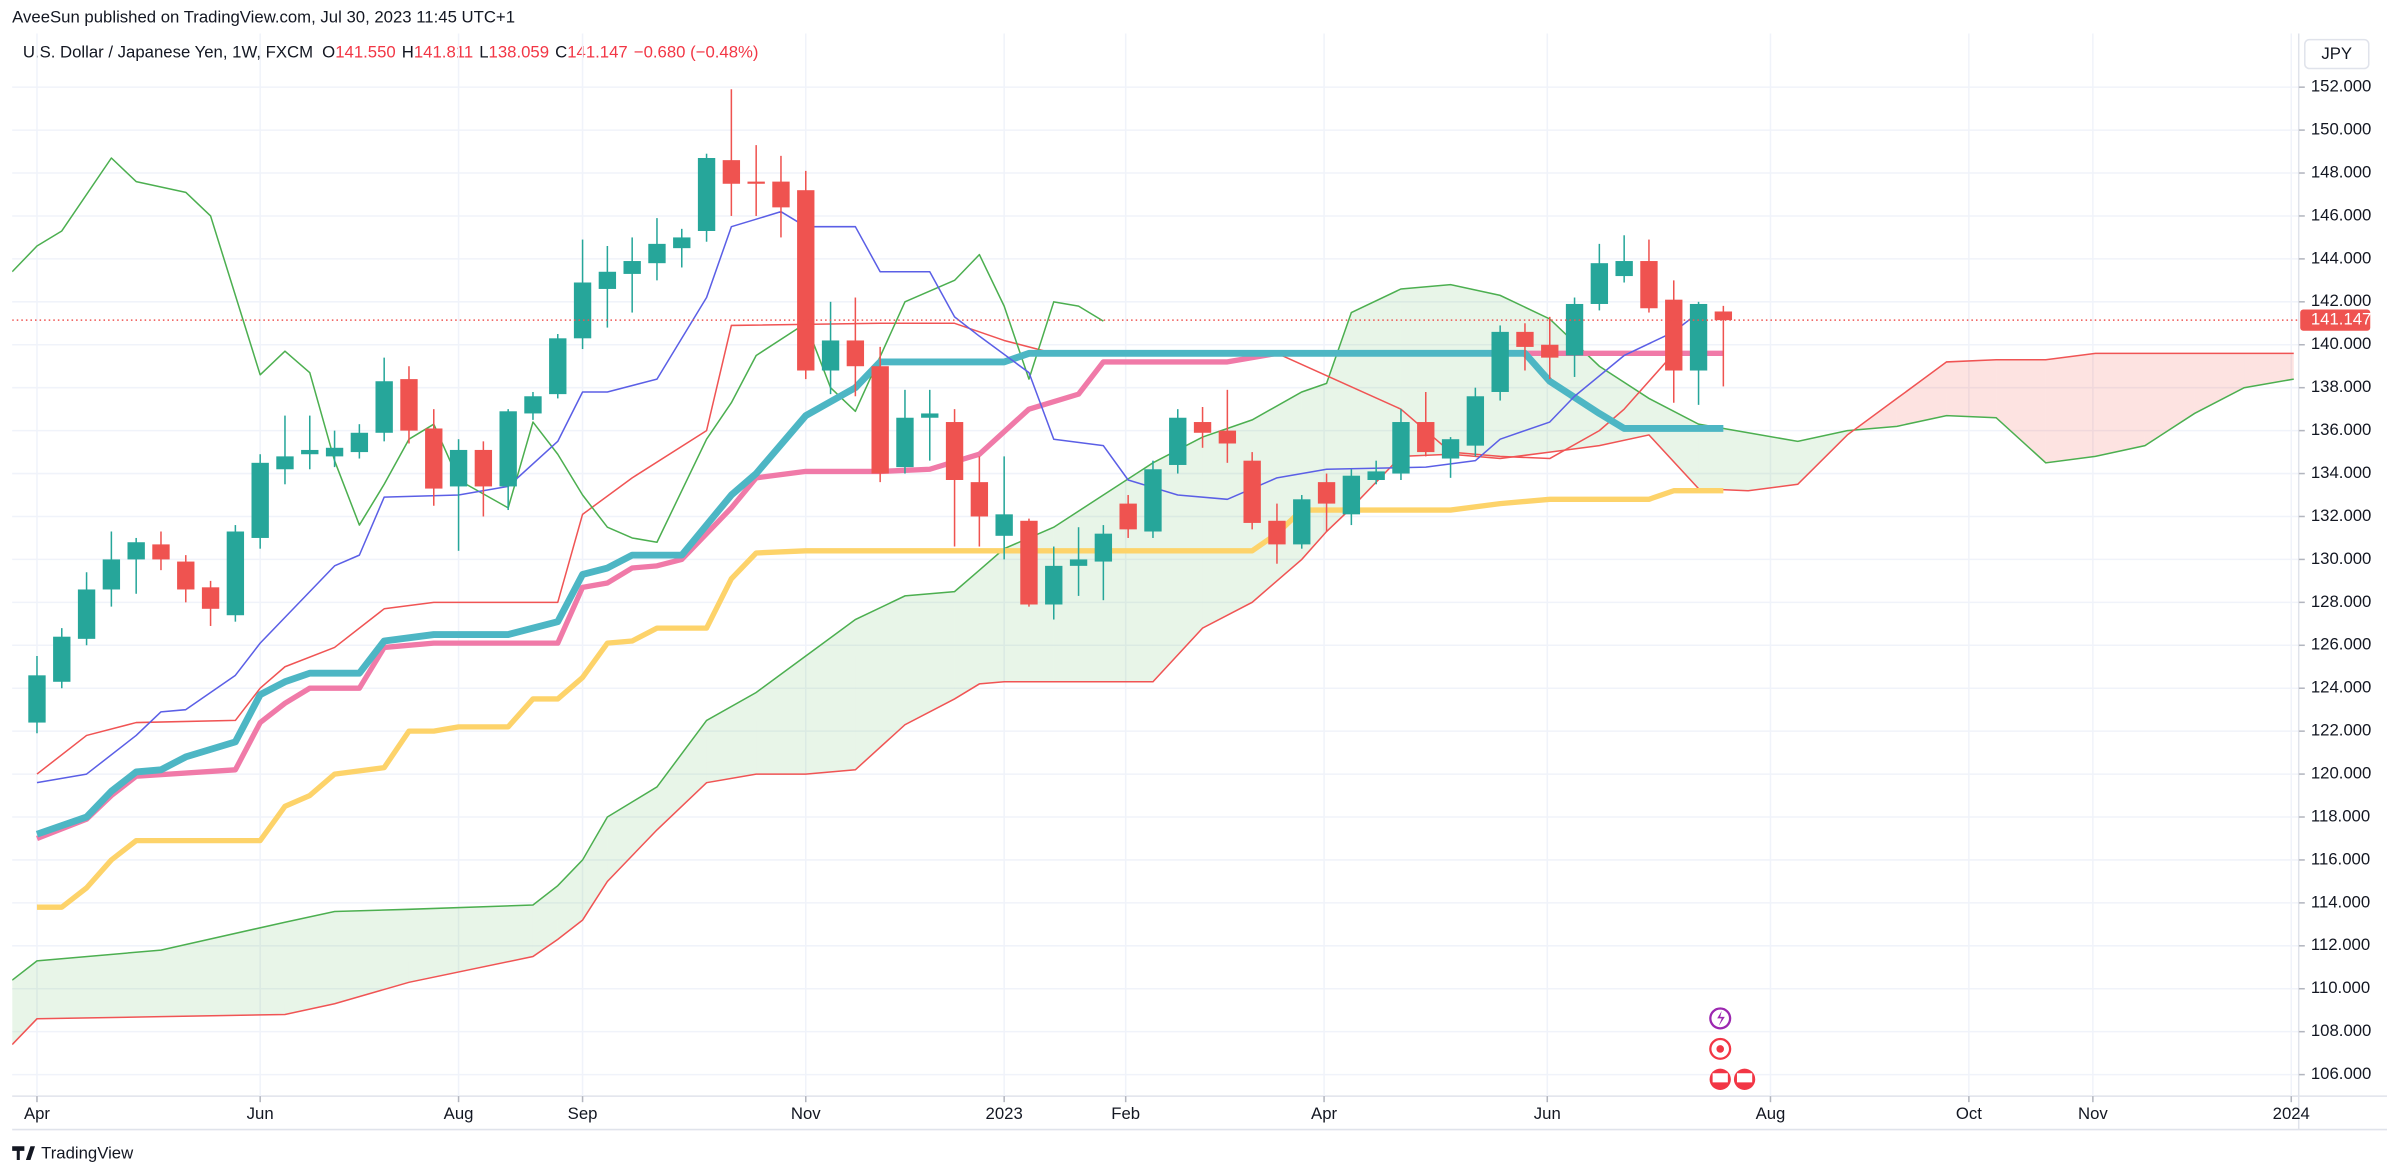 The width and height of the screenshot is (2387, 1176). I want to click on y-tick-label: 128.000, so click(2341, 601).